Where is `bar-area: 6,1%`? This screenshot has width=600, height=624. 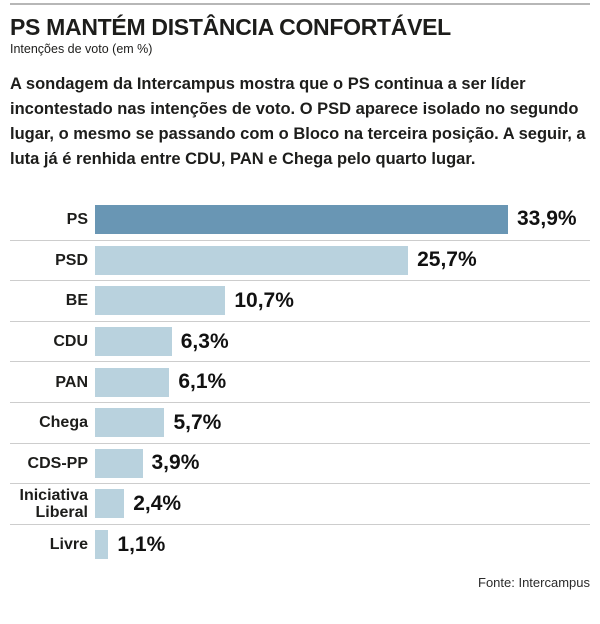 bar-area: 6,1% is located at coordinates (342, 382).